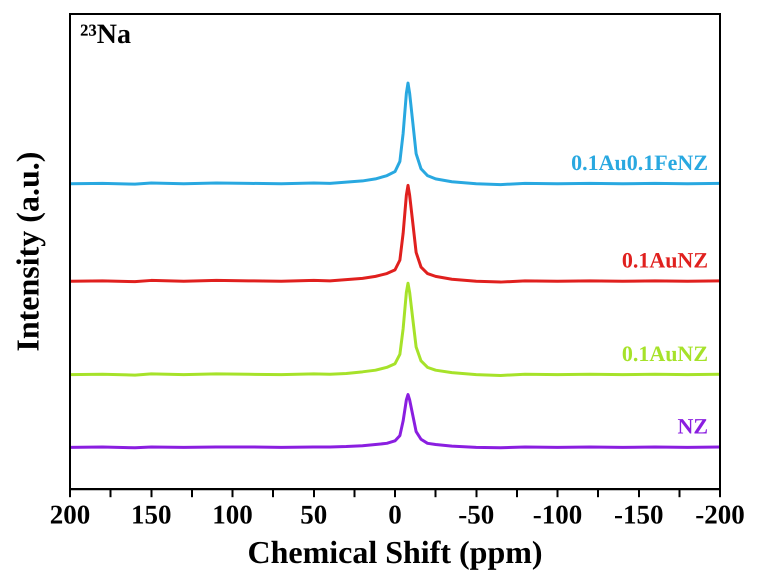  What do you see at coordinates (639, 514) in the screenshot?
I see `x-tick-label: -150` at bounding box center [639, 514].